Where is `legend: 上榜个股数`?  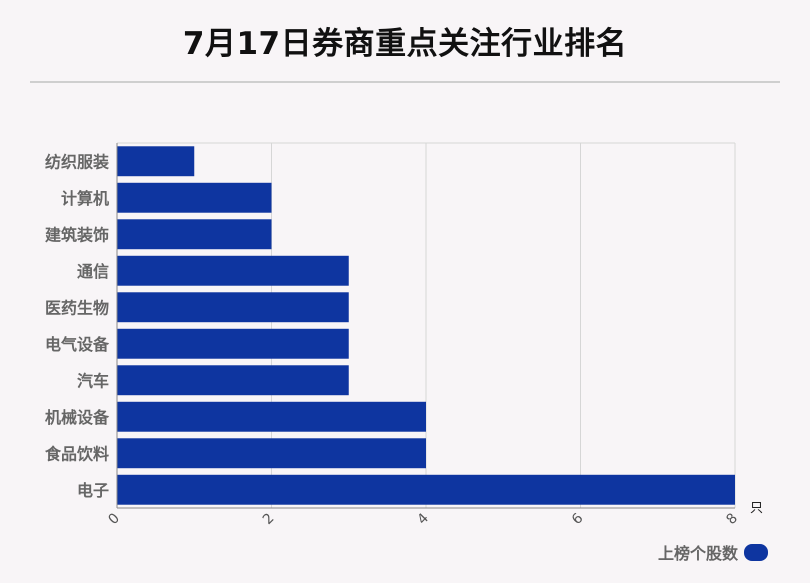
legend: 上榜个股数 is located at coordinates (713, 552).